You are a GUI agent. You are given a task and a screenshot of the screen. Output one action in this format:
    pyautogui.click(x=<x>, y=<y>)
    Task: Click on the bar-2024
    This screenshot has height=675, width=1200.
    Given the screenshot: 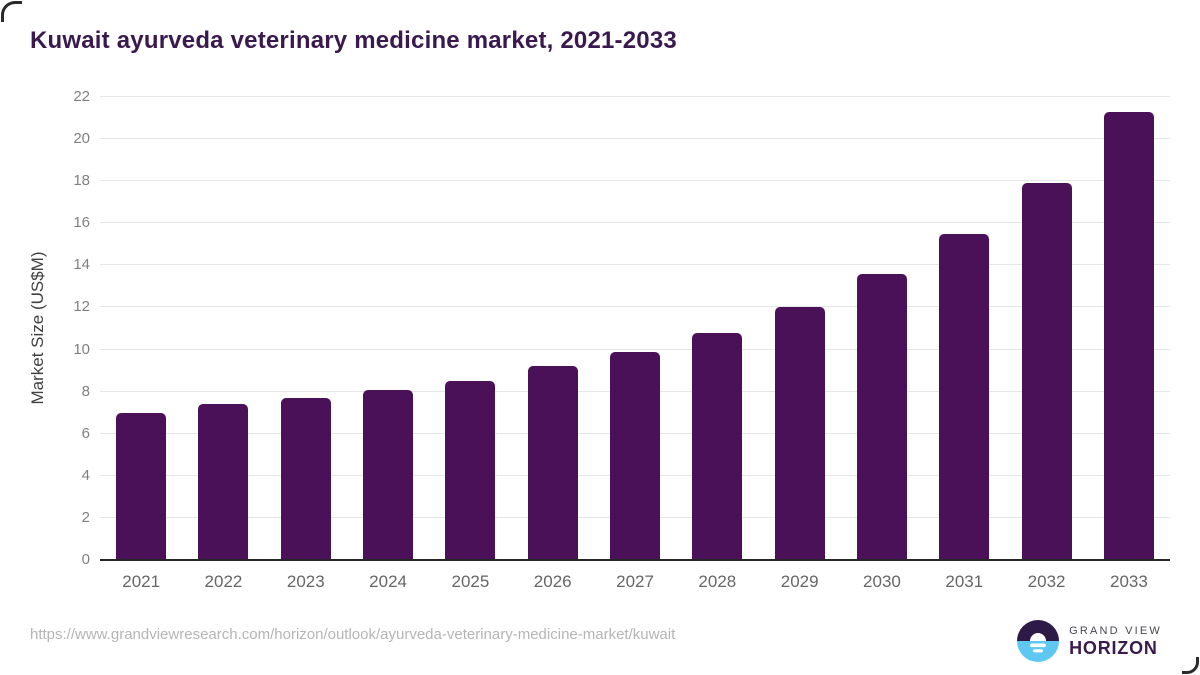 What is the action you would take?
    pyautogui.click(x=388, y=474)
    